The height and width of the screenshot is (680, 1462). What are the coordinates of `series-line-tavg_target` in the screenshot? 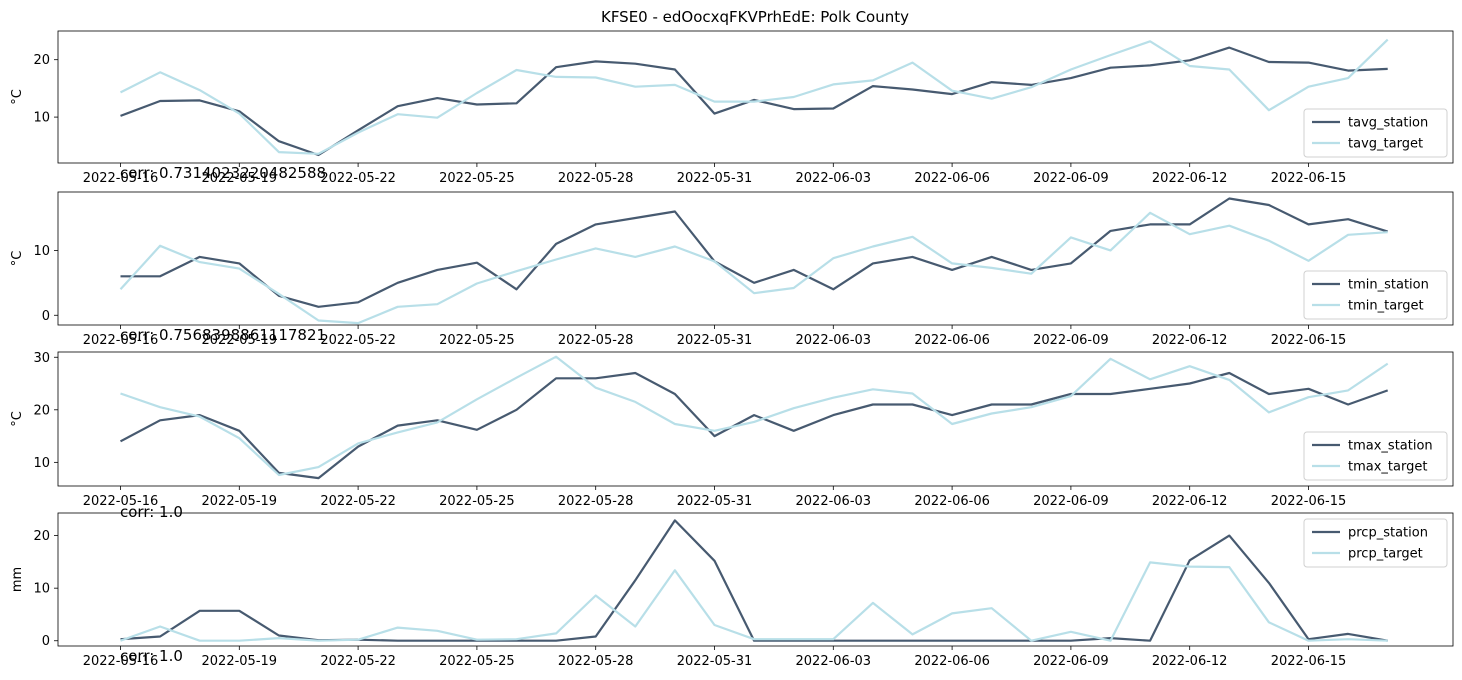 It's located at (754, 96).